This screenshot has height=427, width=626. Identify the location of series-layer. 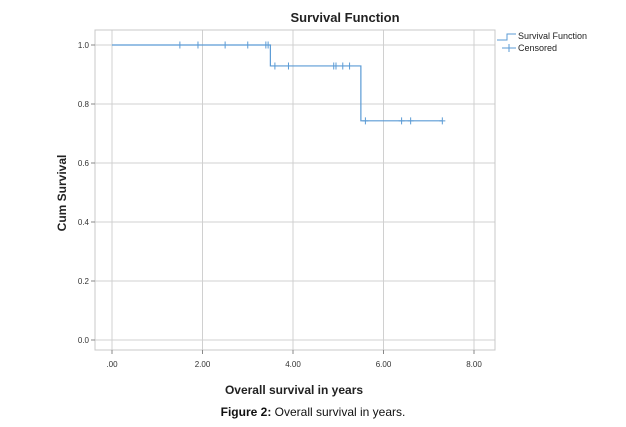
(279, 83).